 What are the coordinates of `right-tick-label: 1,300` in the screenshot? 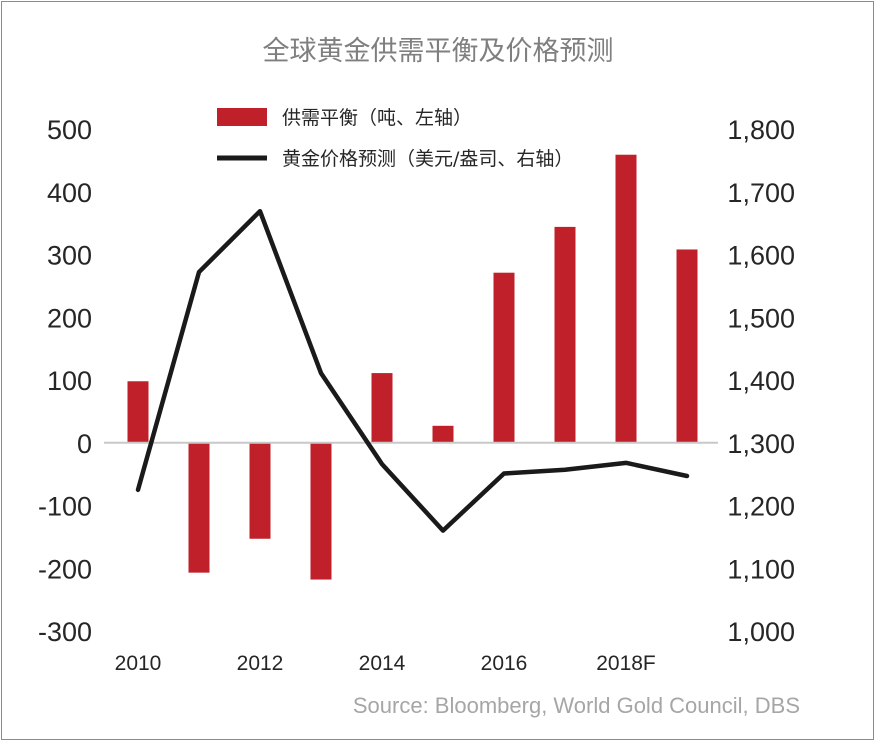 It's located at (761, 444).